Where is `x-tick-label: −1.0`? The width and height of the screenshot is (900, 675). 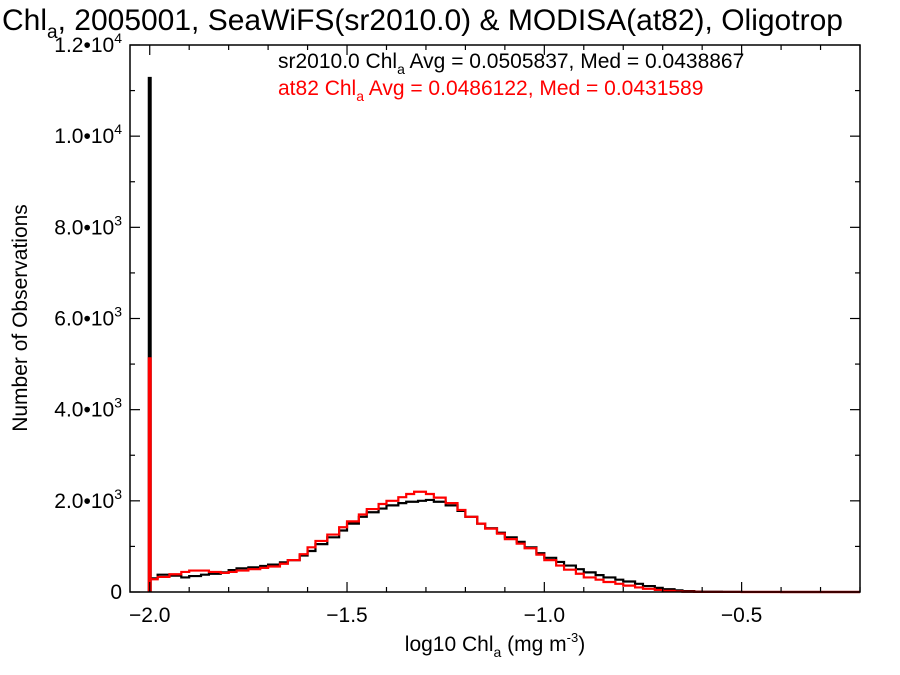
x-tick-label: −1.0 is located at coordinates (544, 615).